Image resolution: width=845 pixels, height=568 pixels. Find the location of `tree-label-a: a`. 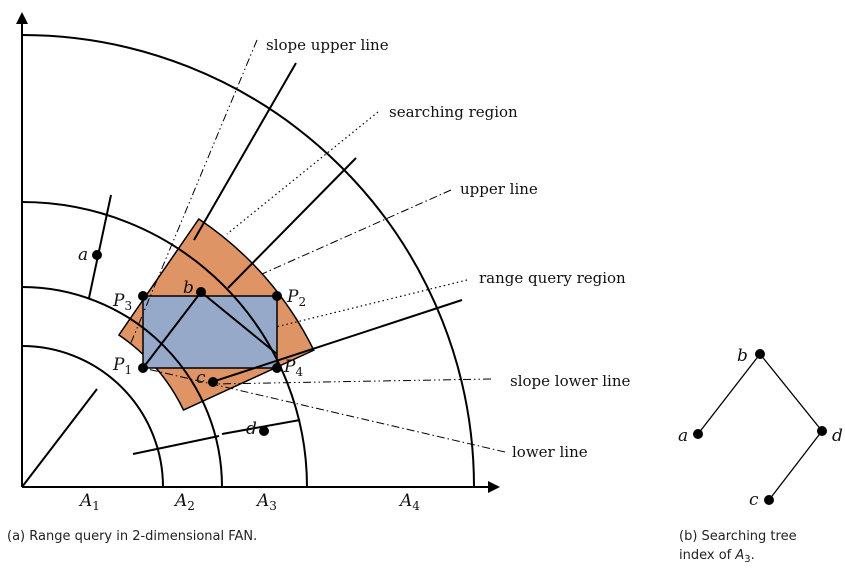

tree-label-a: a is located at coordinates (683, 436).